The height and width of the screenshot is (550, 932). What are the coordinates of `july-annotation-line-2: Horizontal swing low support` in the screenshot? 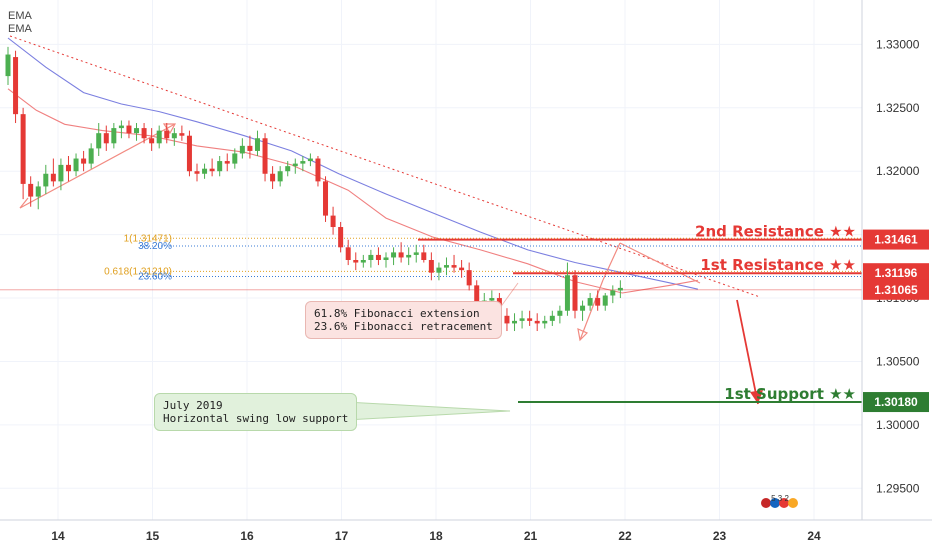 It's located at (256, 418).